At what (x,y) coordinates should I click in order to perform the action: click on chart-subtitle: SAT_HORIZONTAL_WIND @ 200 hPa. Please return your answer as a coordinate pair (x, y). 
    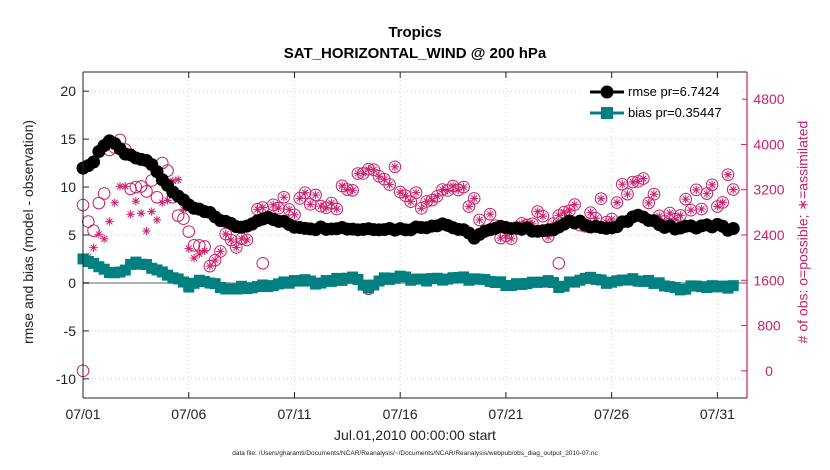
    Looking at the image, I should click on (415, 53).